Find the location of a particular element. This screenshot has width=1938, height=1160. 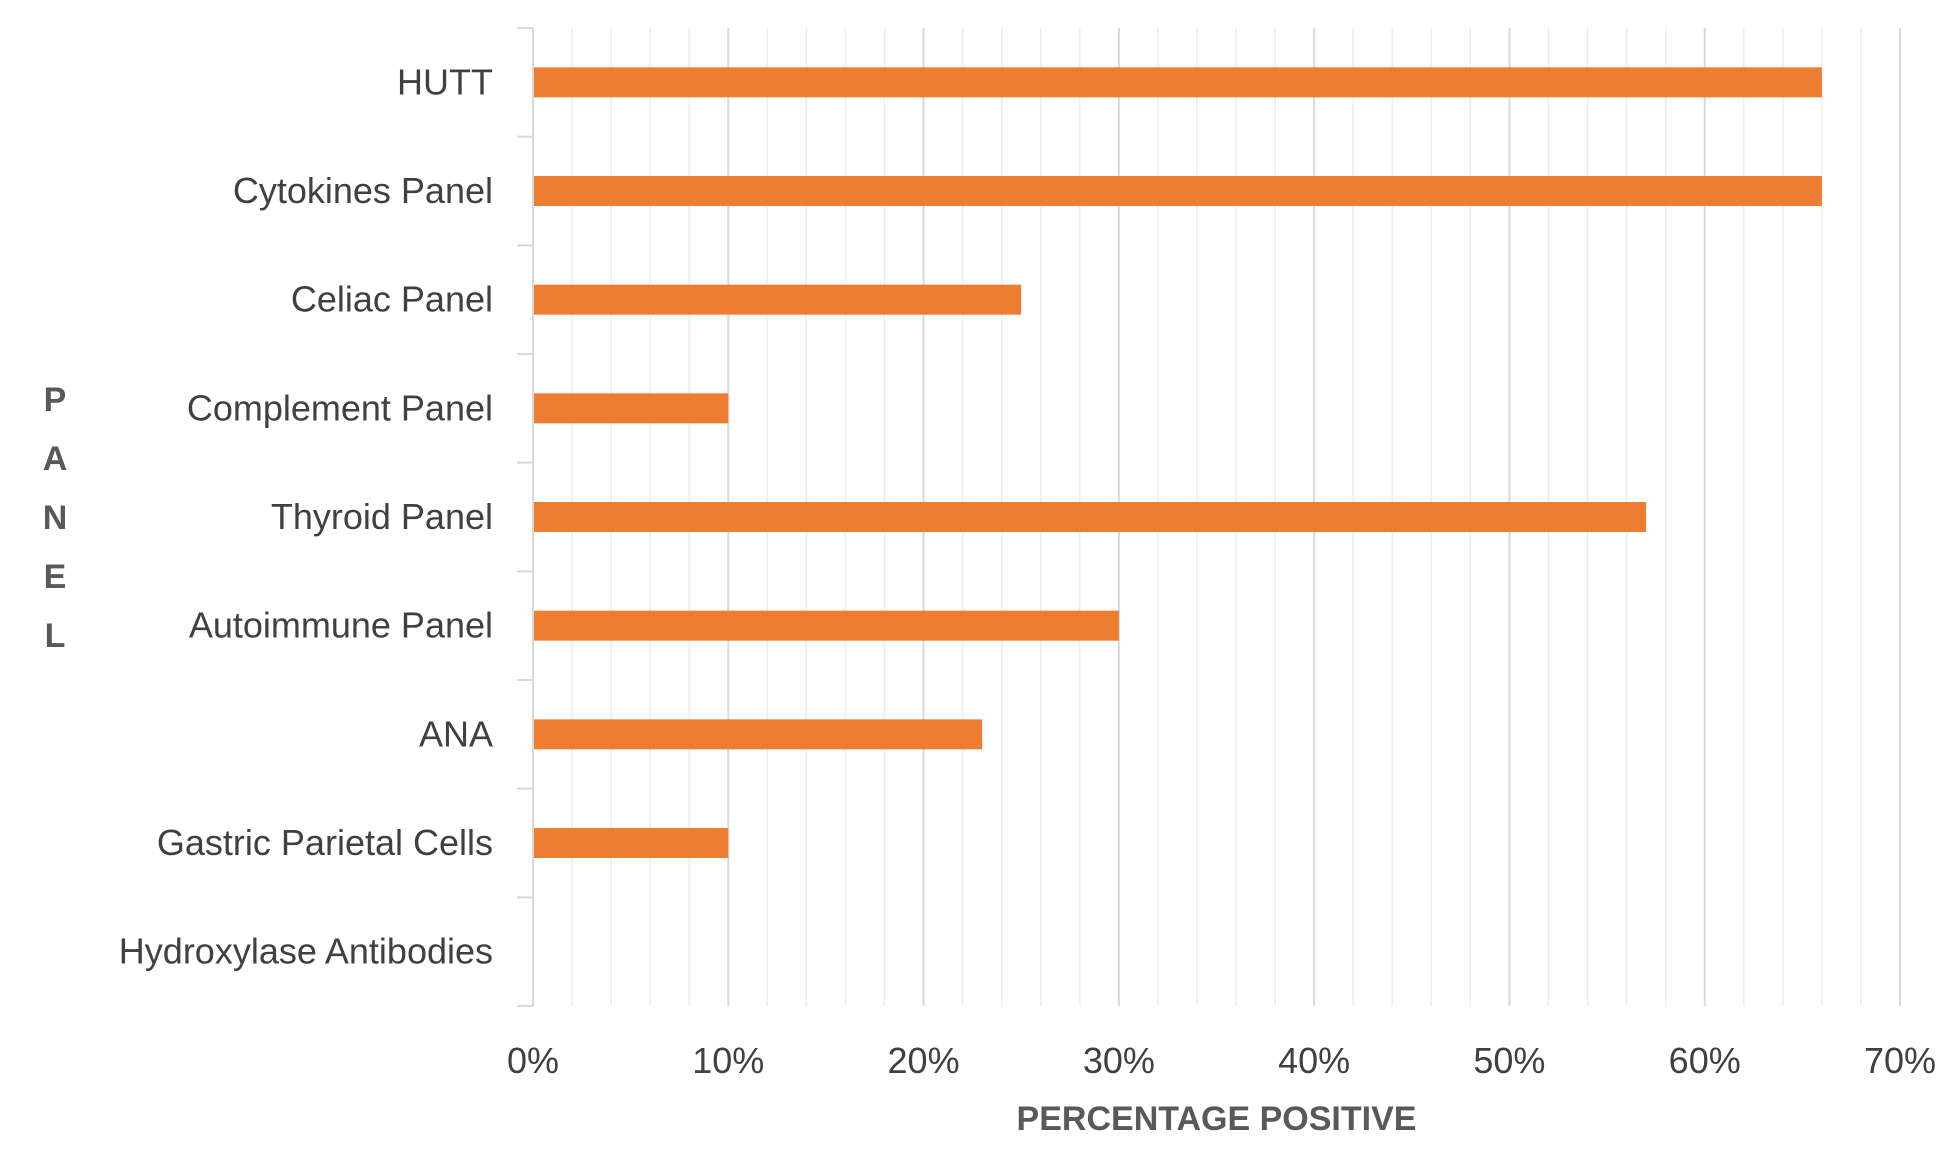

category-label: Thyroid Panel is located at coordinates (382, 516).